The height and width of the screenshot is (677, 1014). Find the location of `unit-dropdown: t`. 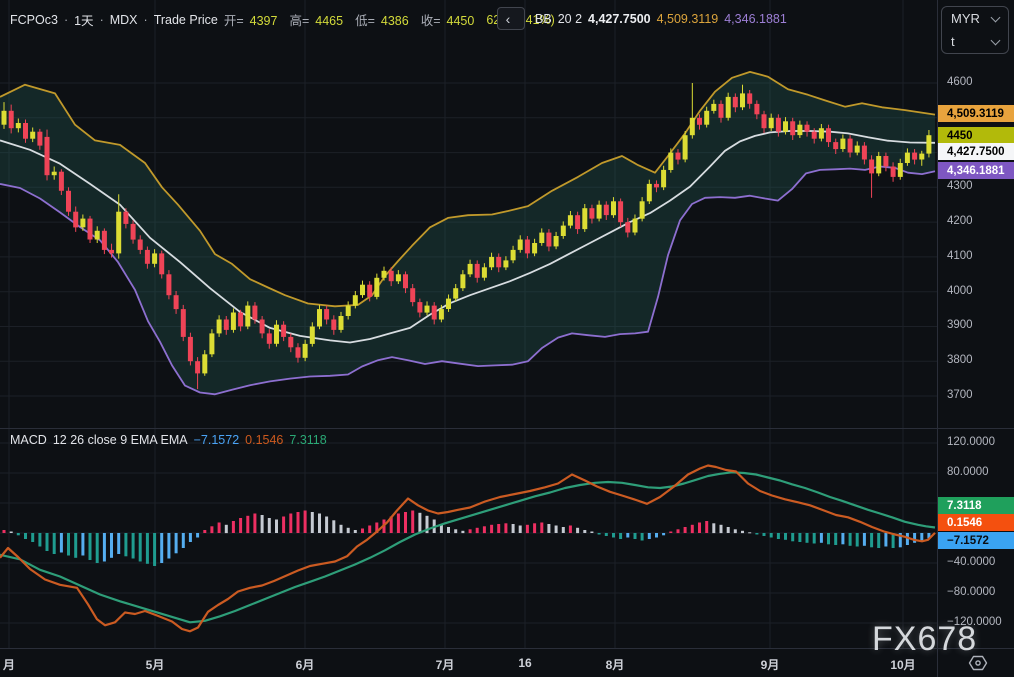

unit-dropdown: t is located at coordinates (975, 41).